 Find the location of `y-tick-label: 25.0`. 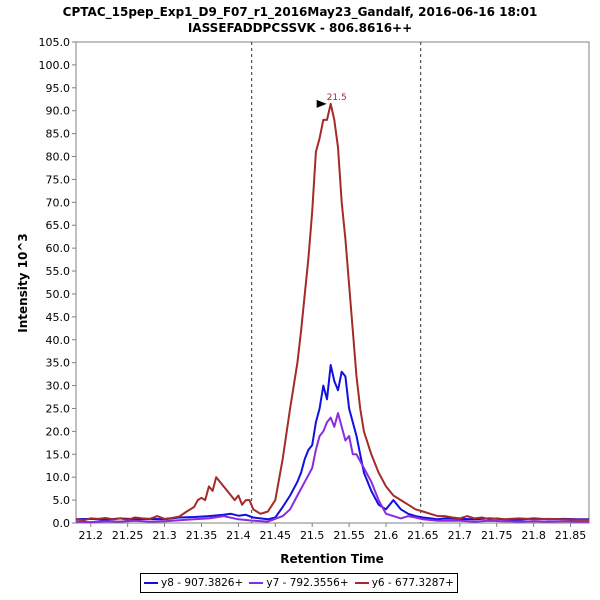

y-tick-label: 25.0 is located at coordinates (58, 408).